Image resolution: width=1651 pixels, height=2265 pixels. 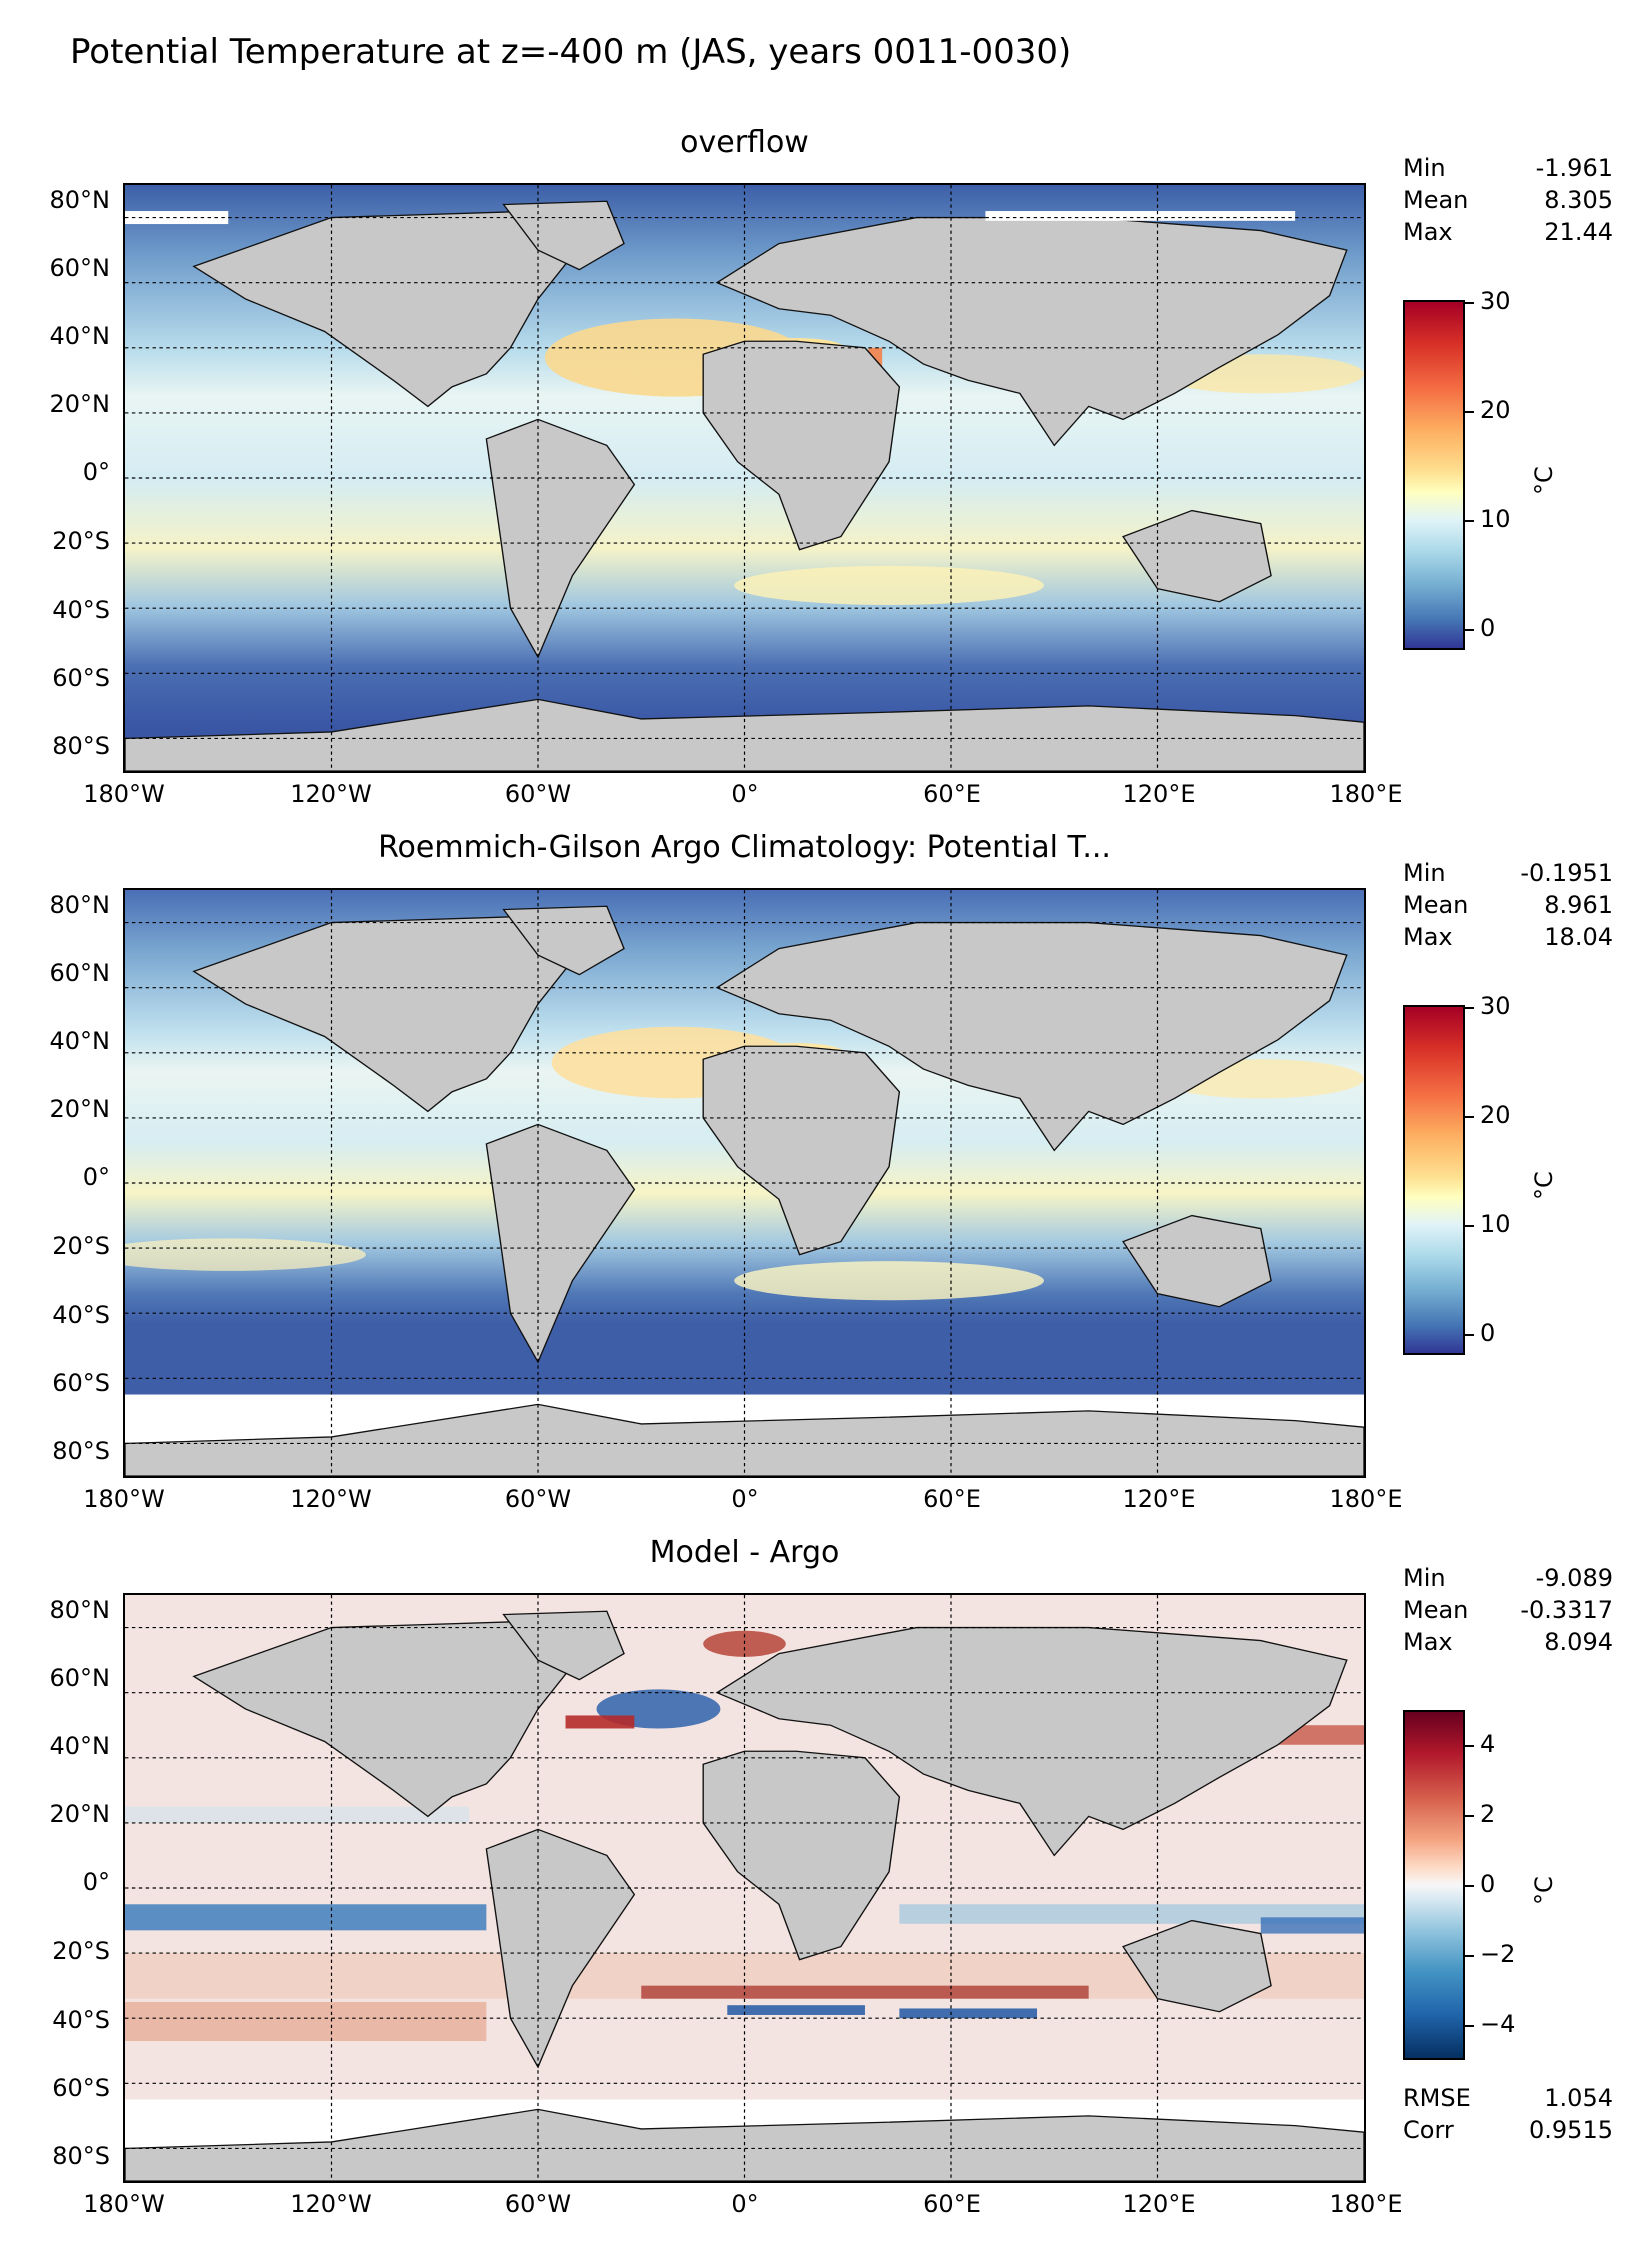 What do you see at coordinates (1578, 200) in the screenshot?
I see `stat-value: 8.305` at bounding box center [1578, 200].